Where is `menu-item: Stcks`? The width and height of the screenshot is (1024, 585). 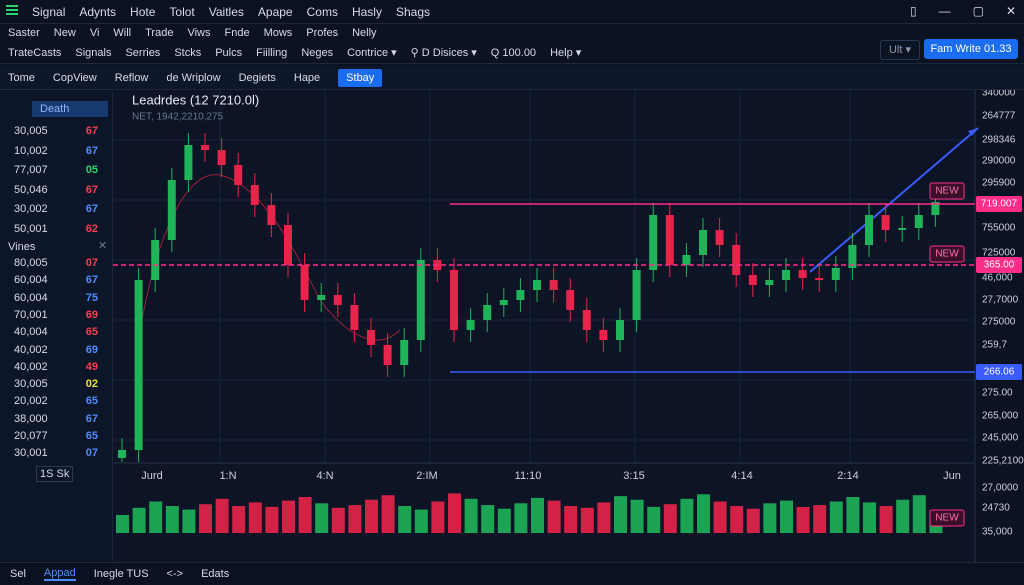
menu-item: Stcks is located at coordinates (188, 52).